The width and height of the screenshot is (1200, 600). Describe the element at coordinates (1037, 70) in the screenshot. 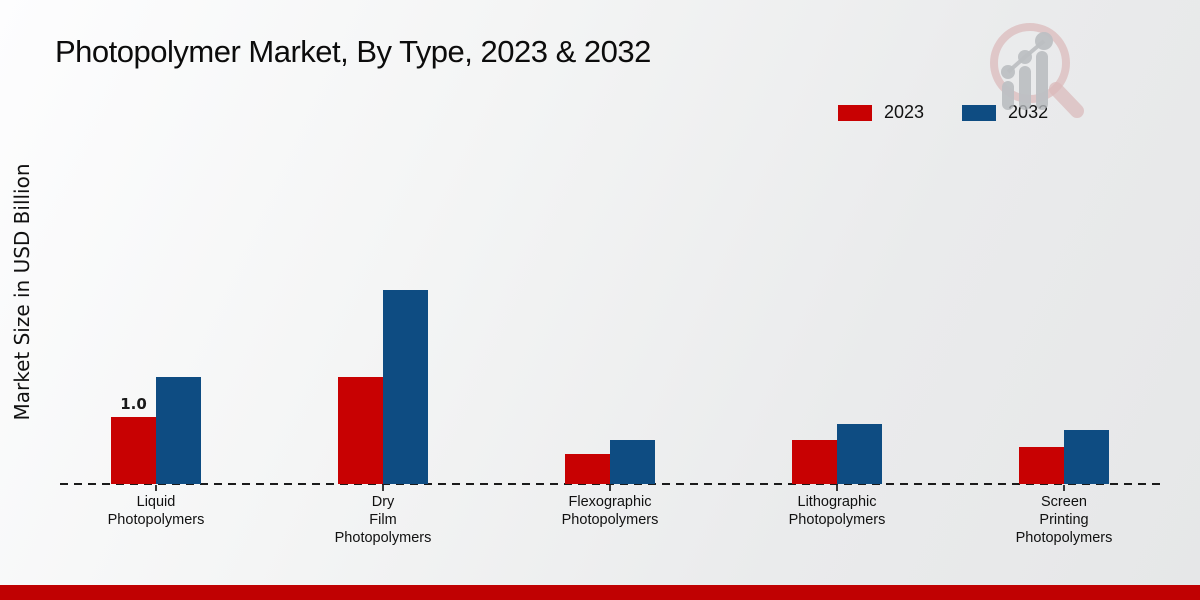

I see `magnifier-bar-chart-logo-icon` at that location.